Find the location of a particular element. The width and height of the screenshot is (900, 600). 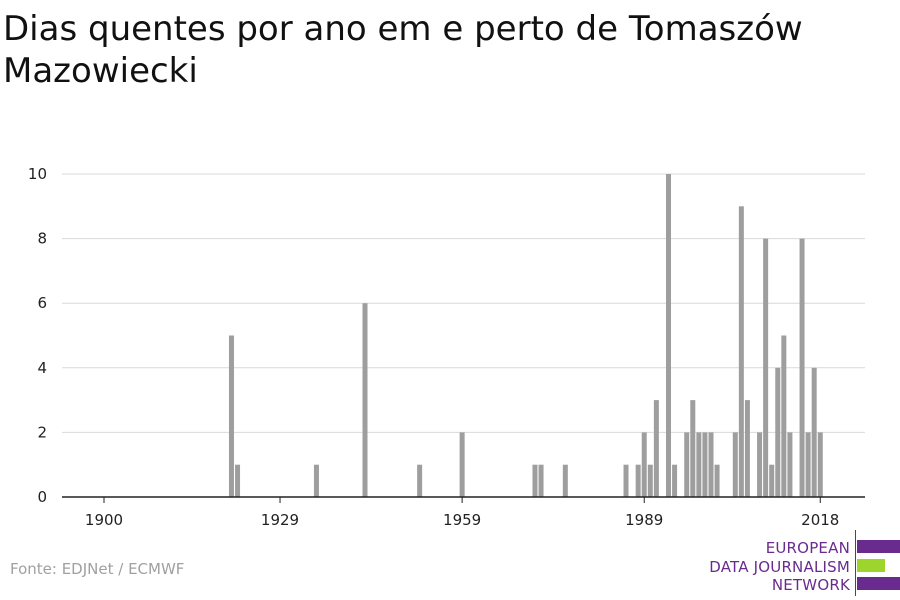

x-tick-label: 1989 is located at coordinates (644, 520).